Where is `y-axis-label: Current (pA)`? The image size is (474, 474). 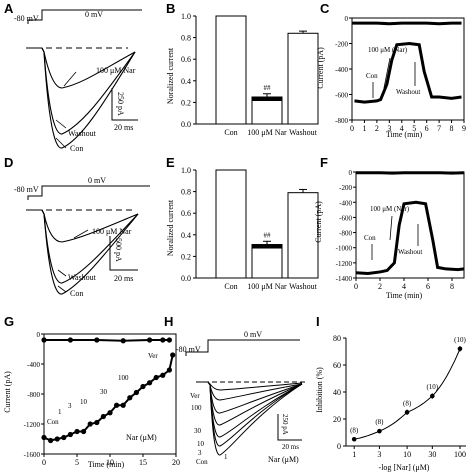 y-axis-label: Current (pA) is located at coordinates (7, 392).